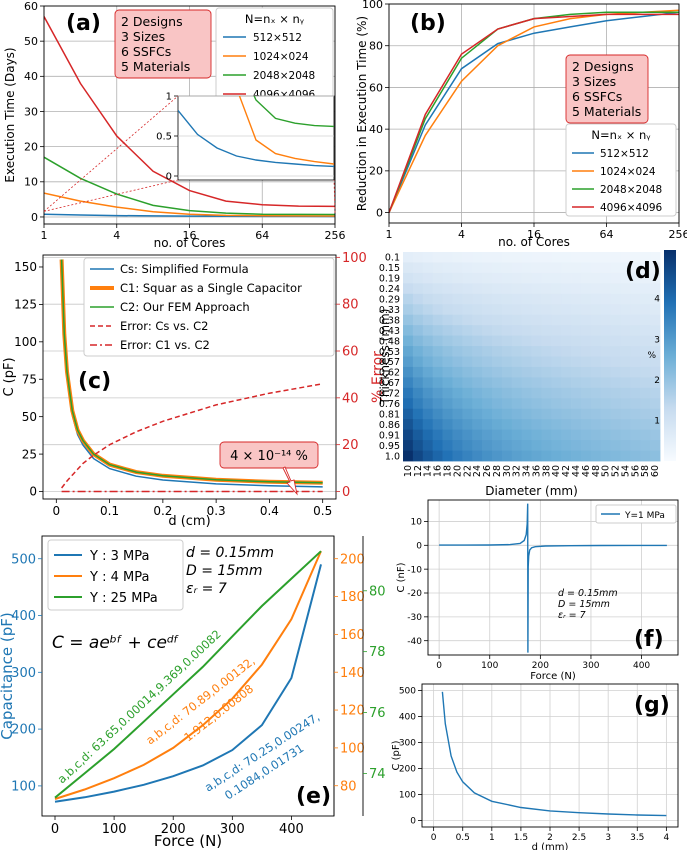  Describe the element at coordinates (362, 113) in the screenshot. I see `y-axis-label: Reduction in Execution Time (%)` at that location.